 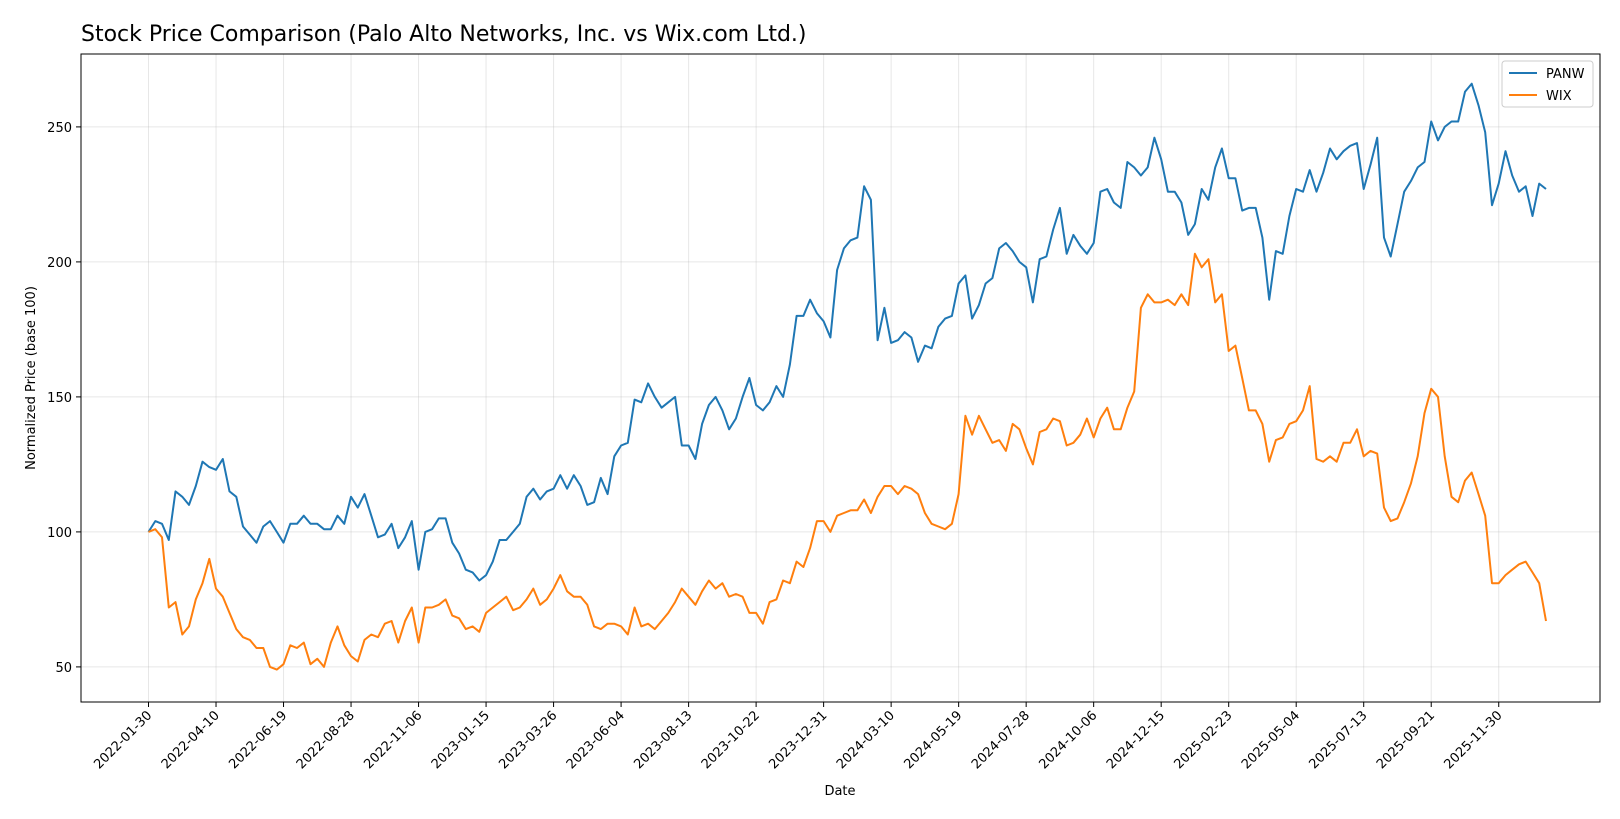 I want to click on legend-label-panw: PANW, so click(x=1565, y=74).